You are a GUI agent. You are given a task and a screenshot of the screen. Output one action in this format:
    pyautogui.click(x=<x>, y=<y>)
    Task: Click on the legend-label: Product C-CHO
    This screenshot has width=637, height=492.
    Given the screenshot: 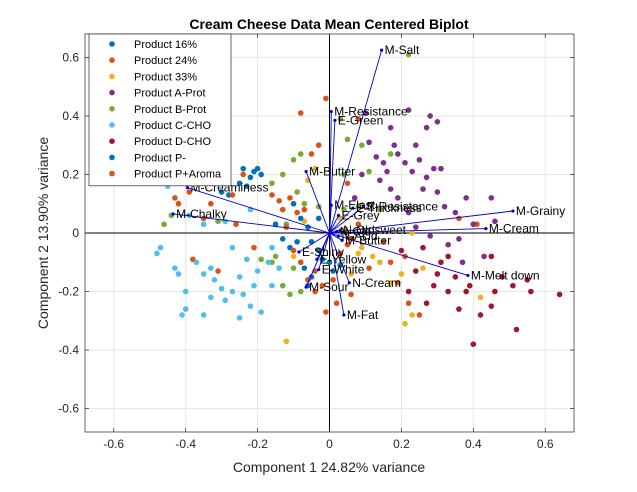 What is the action you would take?
    pyautogui.click(x=172, y=126)
    